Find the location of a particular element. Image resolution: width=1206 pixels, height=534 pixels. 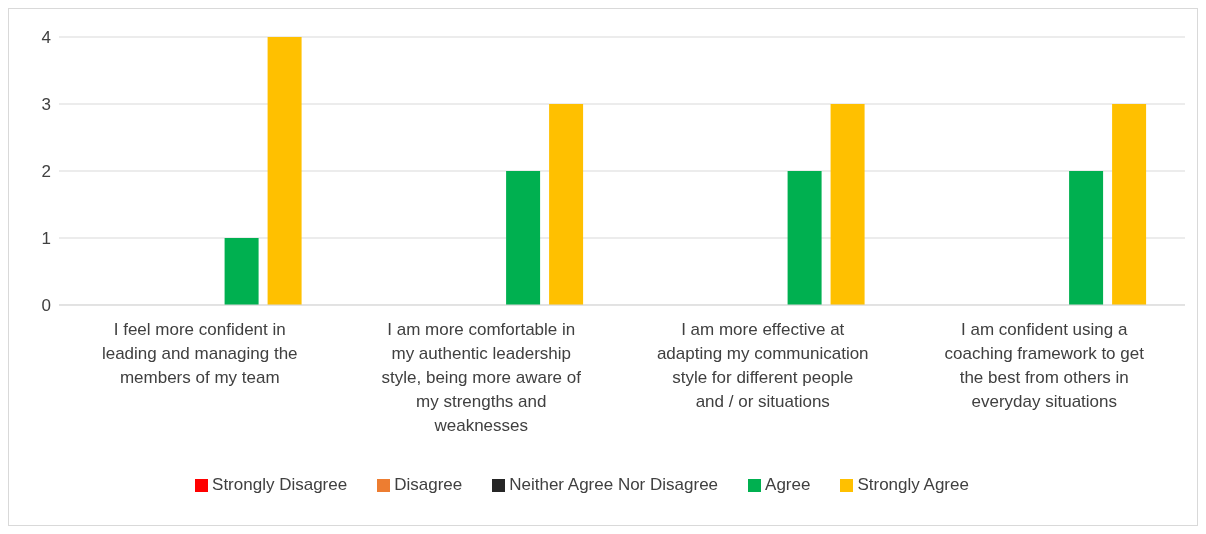

x-tick-label: I am more effective at adapting my communication style for different people and / or situations is located at coordinates (762, 365).